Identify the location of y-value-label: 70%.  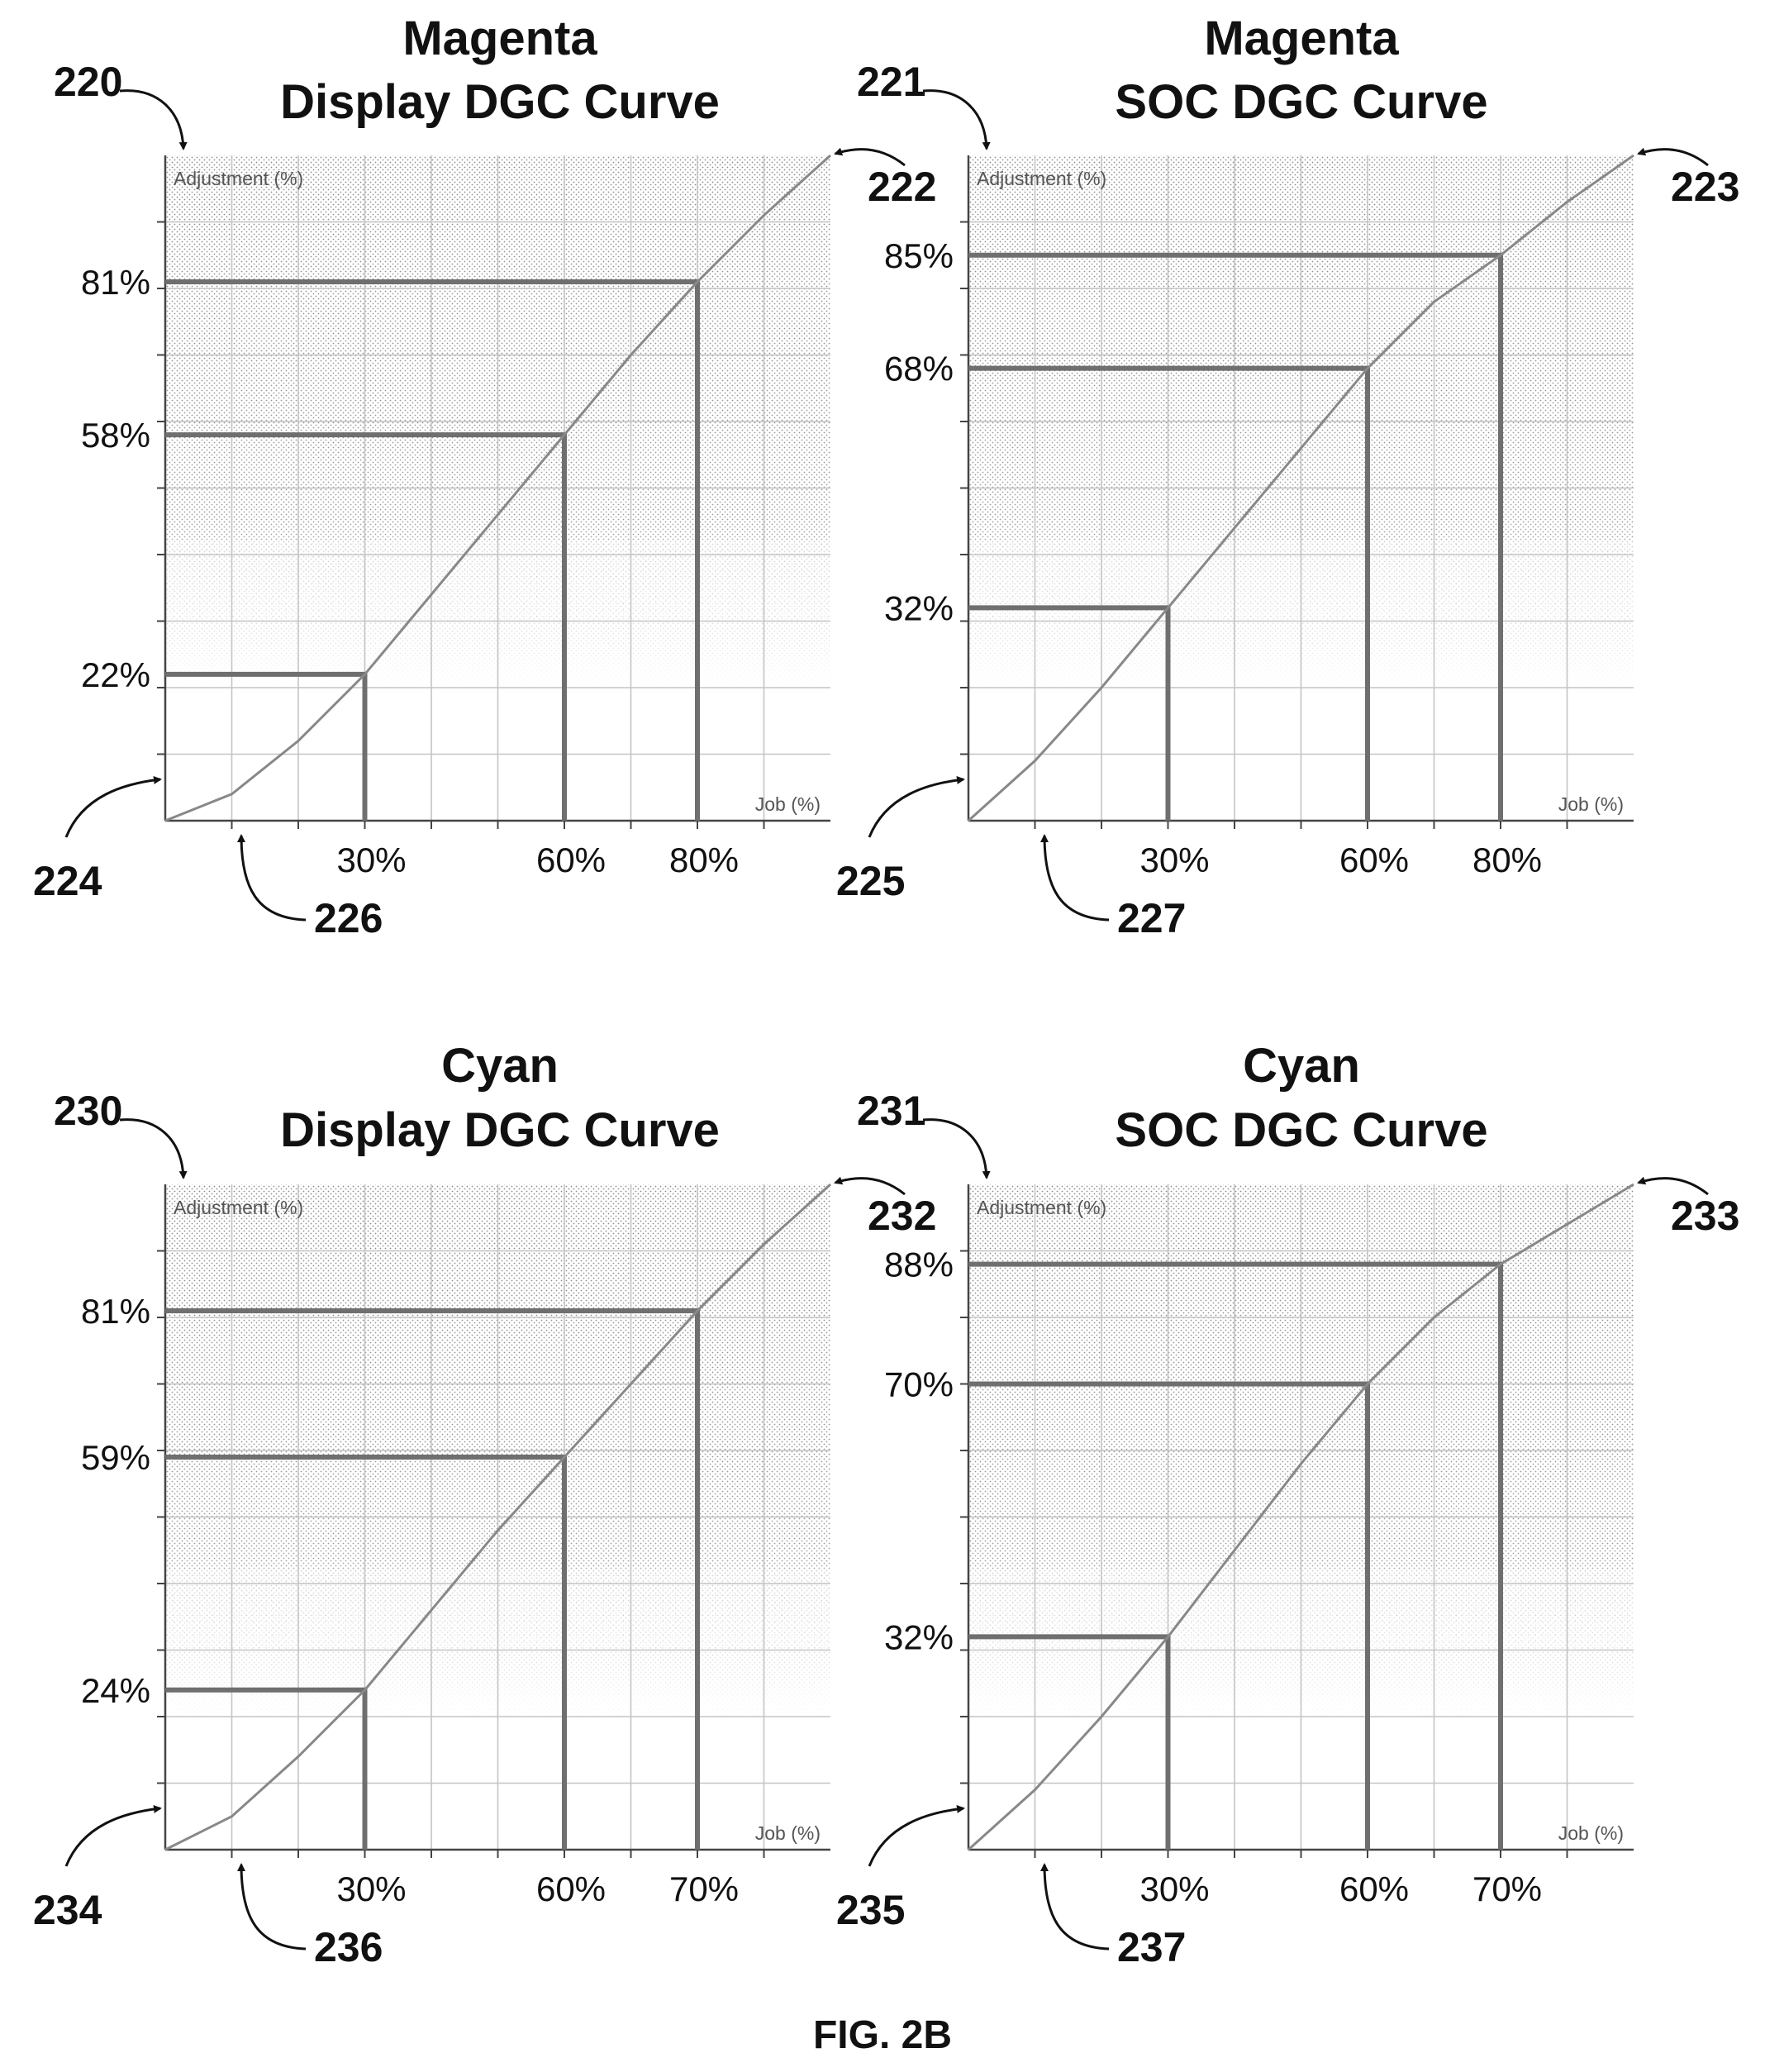
(919, 1384).